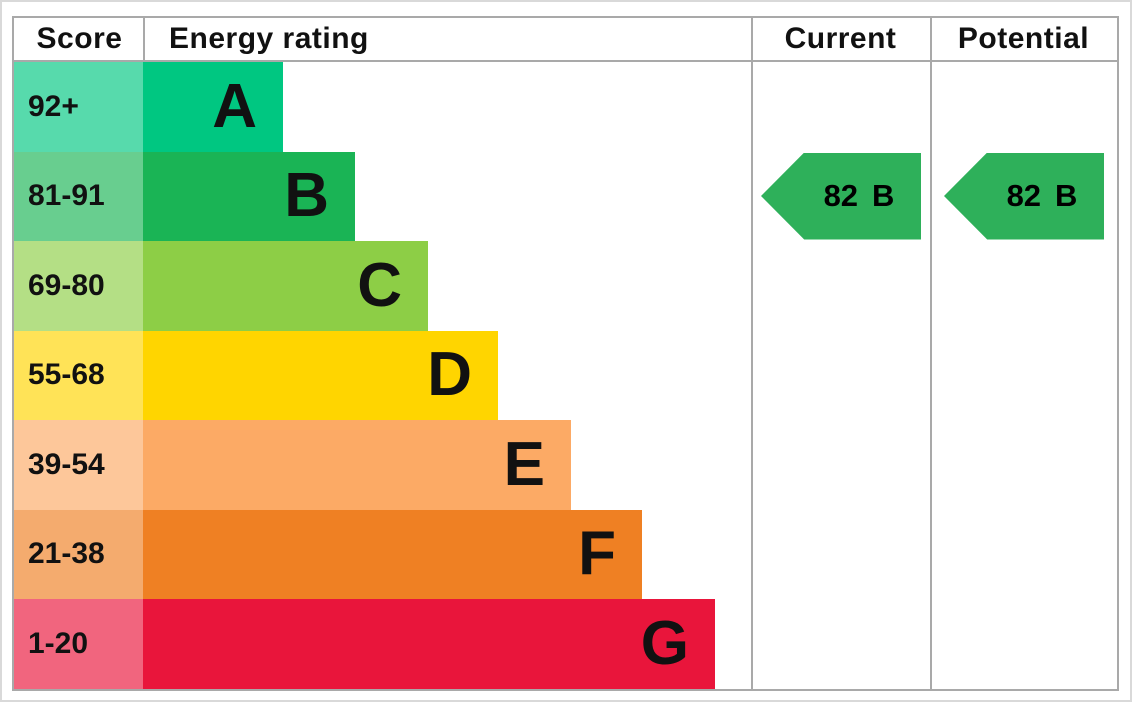 This screenshot has width=1132, height=702. What do you see at coordinates (285, 286) in the screenshot?
I see `band-bar-c: C` at bounding box center [285, 286].